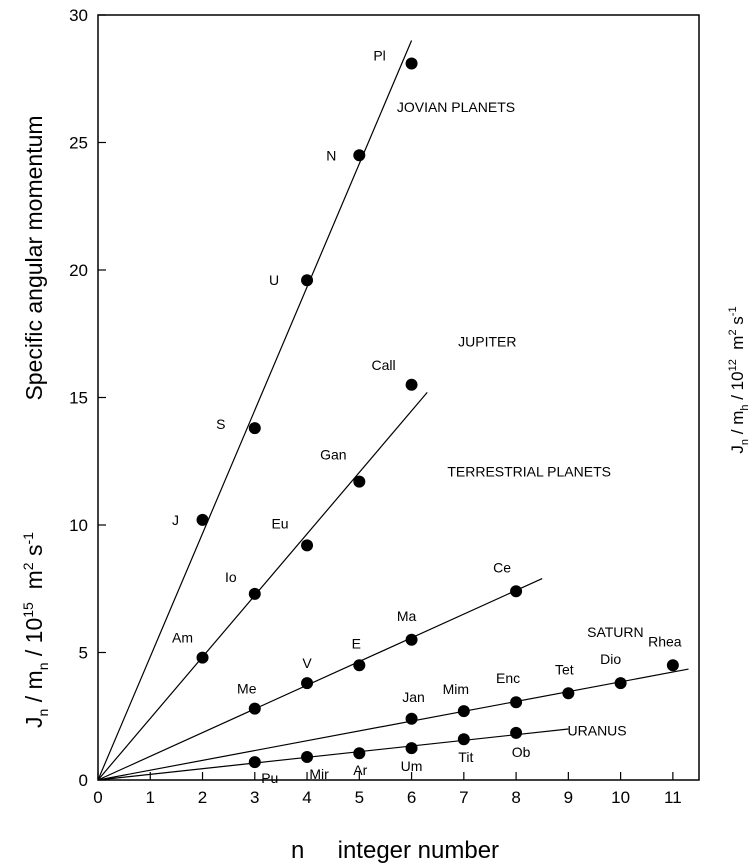  What do you see at coordinates (202, 797) in the screenshot?
I see `x-tick-label: 2` at bounding box center [202, 797].